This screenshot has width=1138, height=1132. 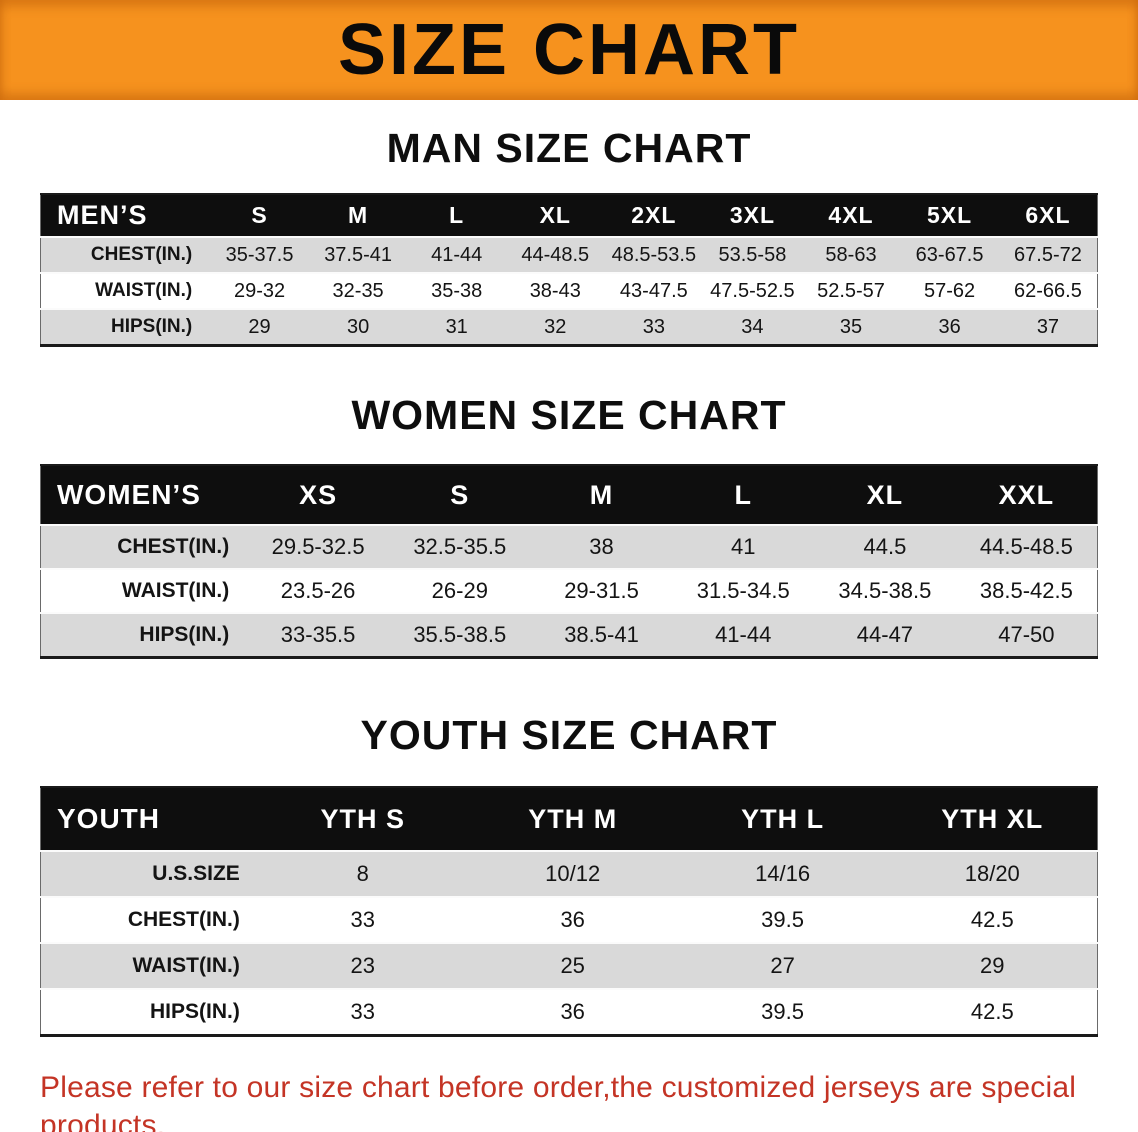 I want to click on value-cell: 32, so click(x=555, y=327).